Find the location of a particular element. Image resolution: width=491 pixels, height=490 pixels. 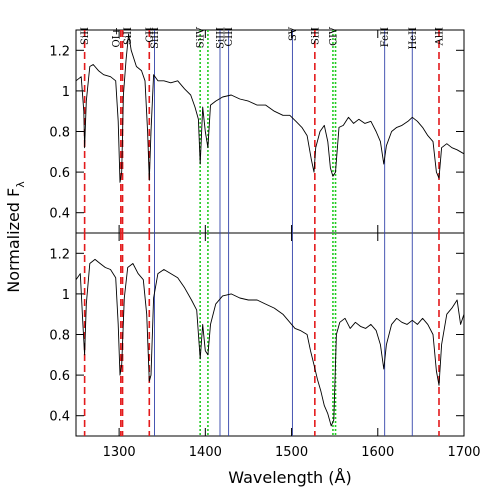

x-tick-label-2: 1500 is located at coordinates (291, 452).